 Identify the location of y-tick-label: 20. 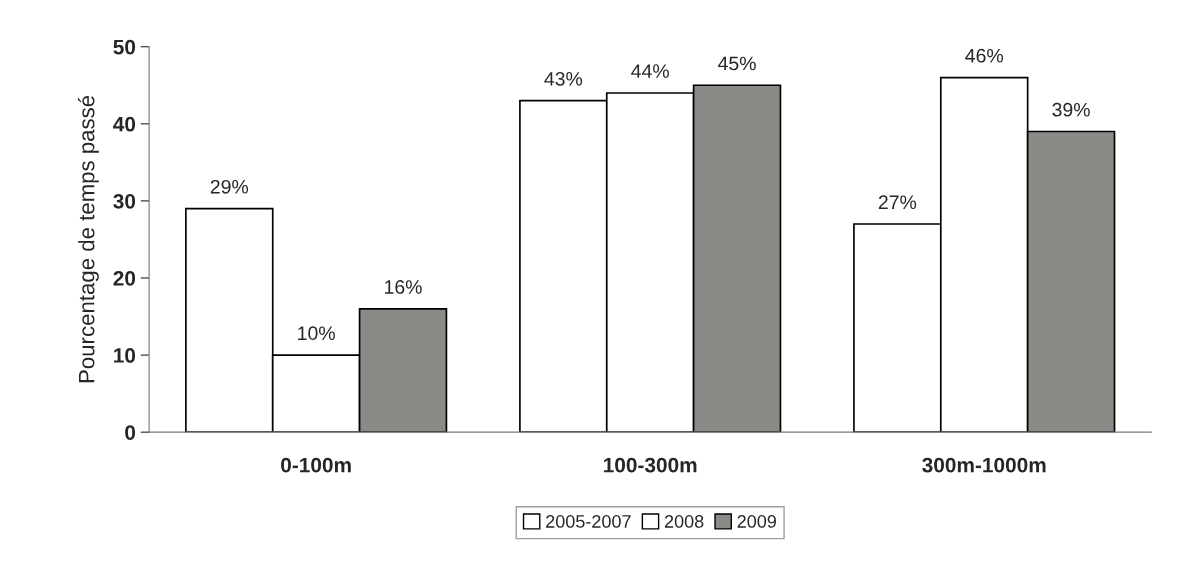
(124, 278).